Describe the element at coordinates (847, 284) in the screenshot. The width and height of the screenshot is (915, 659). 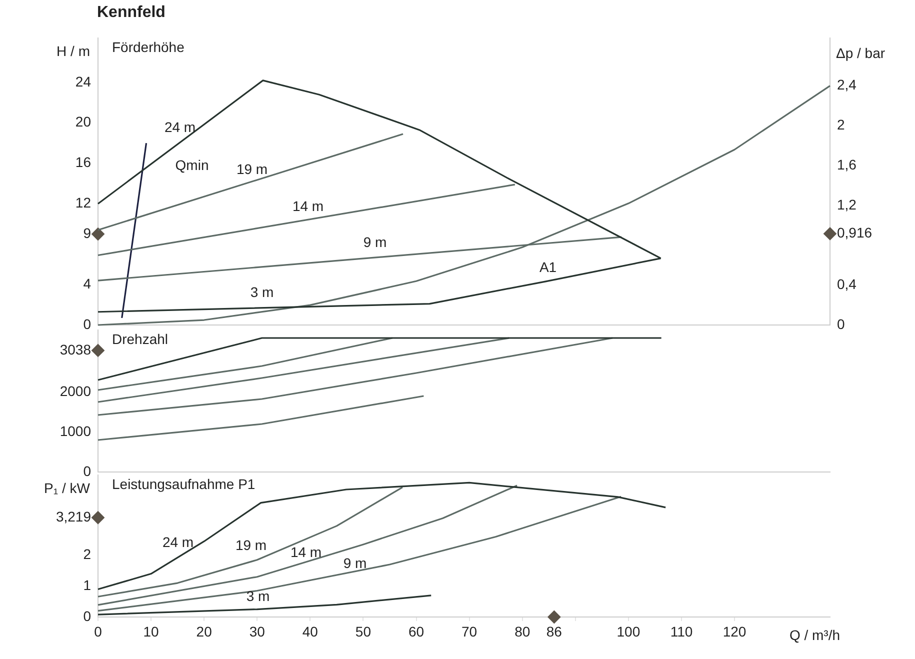
I see `y2-tick-label: 0,4` at that location.